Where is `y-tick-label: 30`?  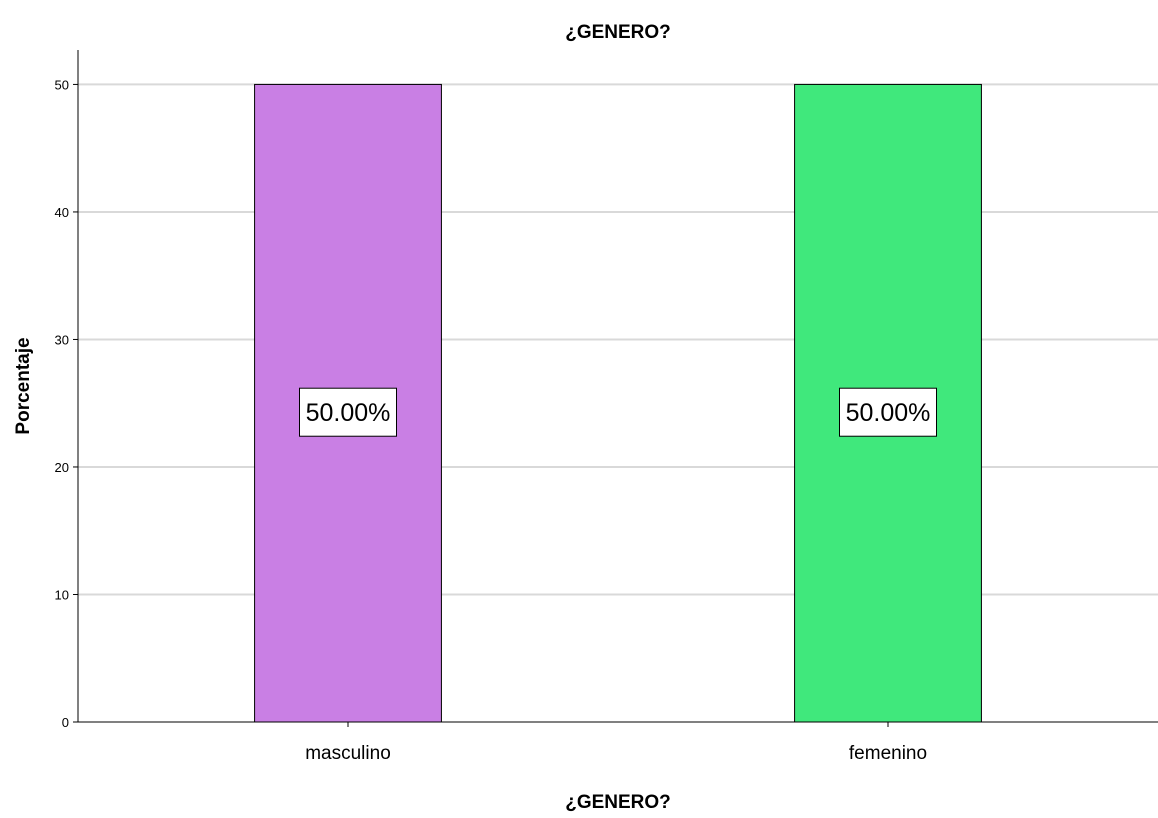 y-tick-label: 30 is located at coordinates (62, 339).